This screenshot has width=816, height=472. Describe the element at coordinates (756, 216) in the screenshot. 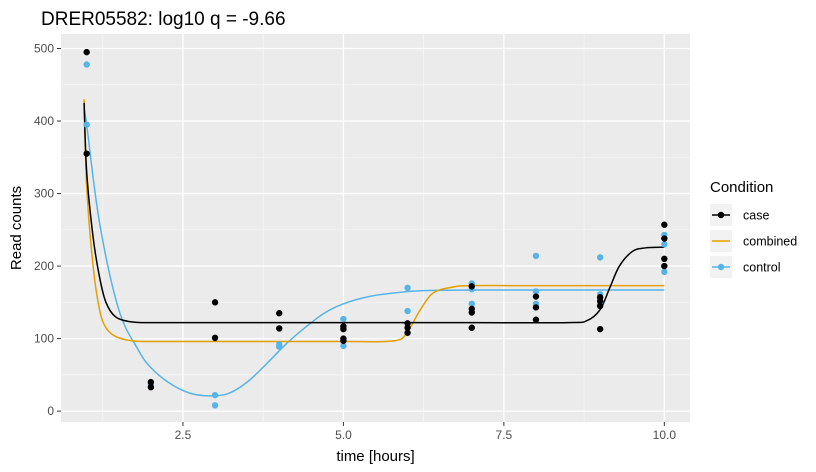

I see `legend-label-case: case` at that location.